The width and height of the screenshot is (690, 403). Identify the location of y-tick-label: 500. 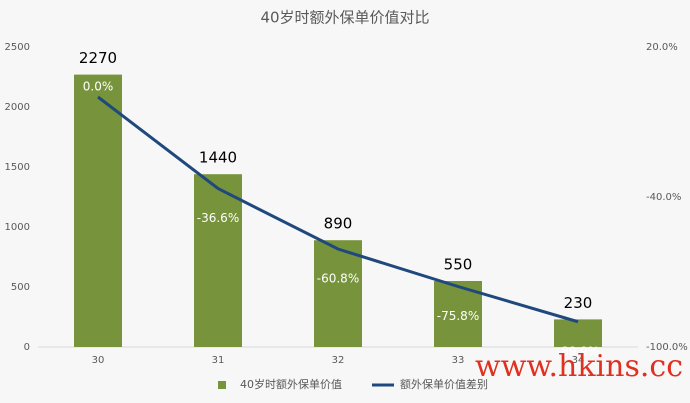
(20, 287).